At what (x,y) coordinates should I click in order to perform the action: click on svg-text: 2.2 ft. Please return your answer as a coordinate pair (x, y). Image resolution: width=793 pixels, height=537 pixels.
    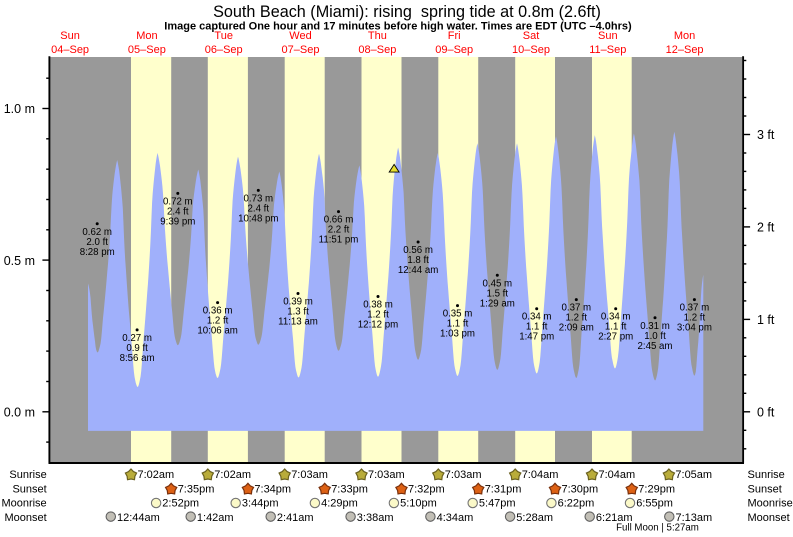
    Looking at the image, I should click on (339, 230).